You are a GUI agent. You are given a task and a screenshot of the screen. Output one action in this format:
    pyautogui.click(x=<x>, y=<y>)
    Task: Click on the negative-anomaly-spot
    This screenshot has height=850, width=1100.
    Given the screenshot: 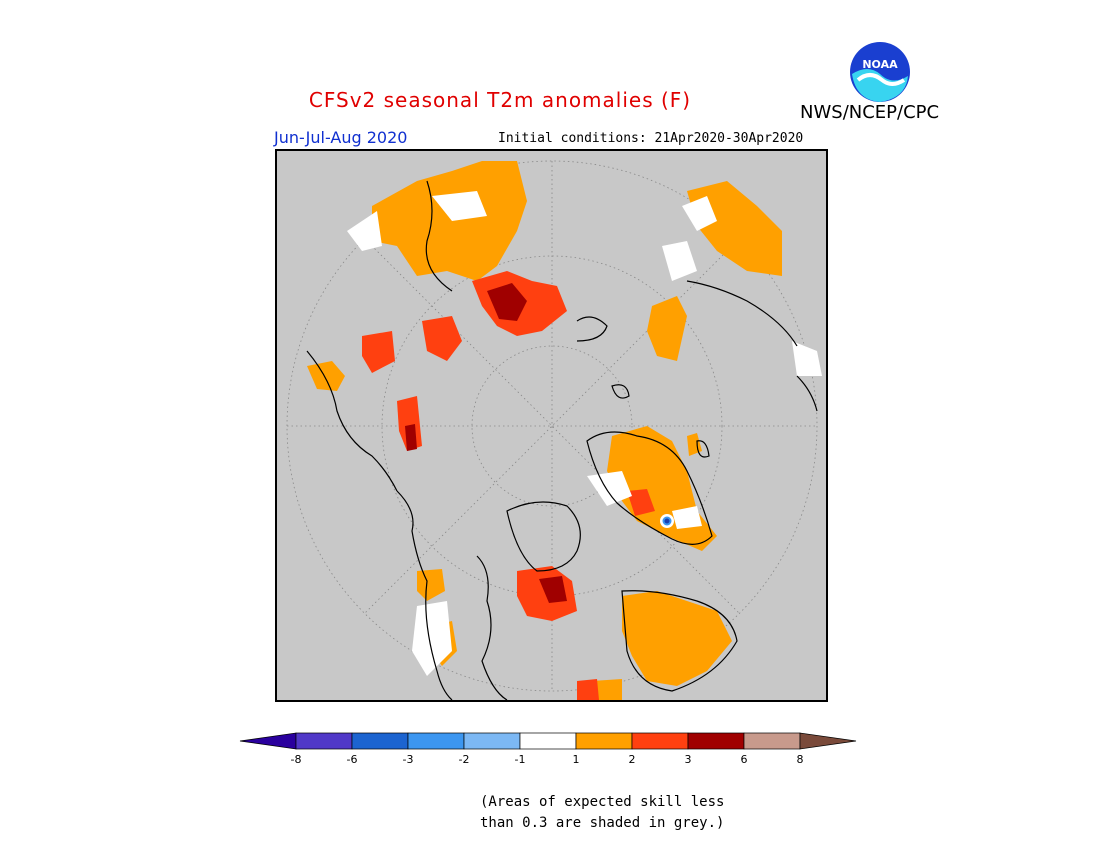 What is the action you would take?
    pyautogui.click(x=667, y=521)
    